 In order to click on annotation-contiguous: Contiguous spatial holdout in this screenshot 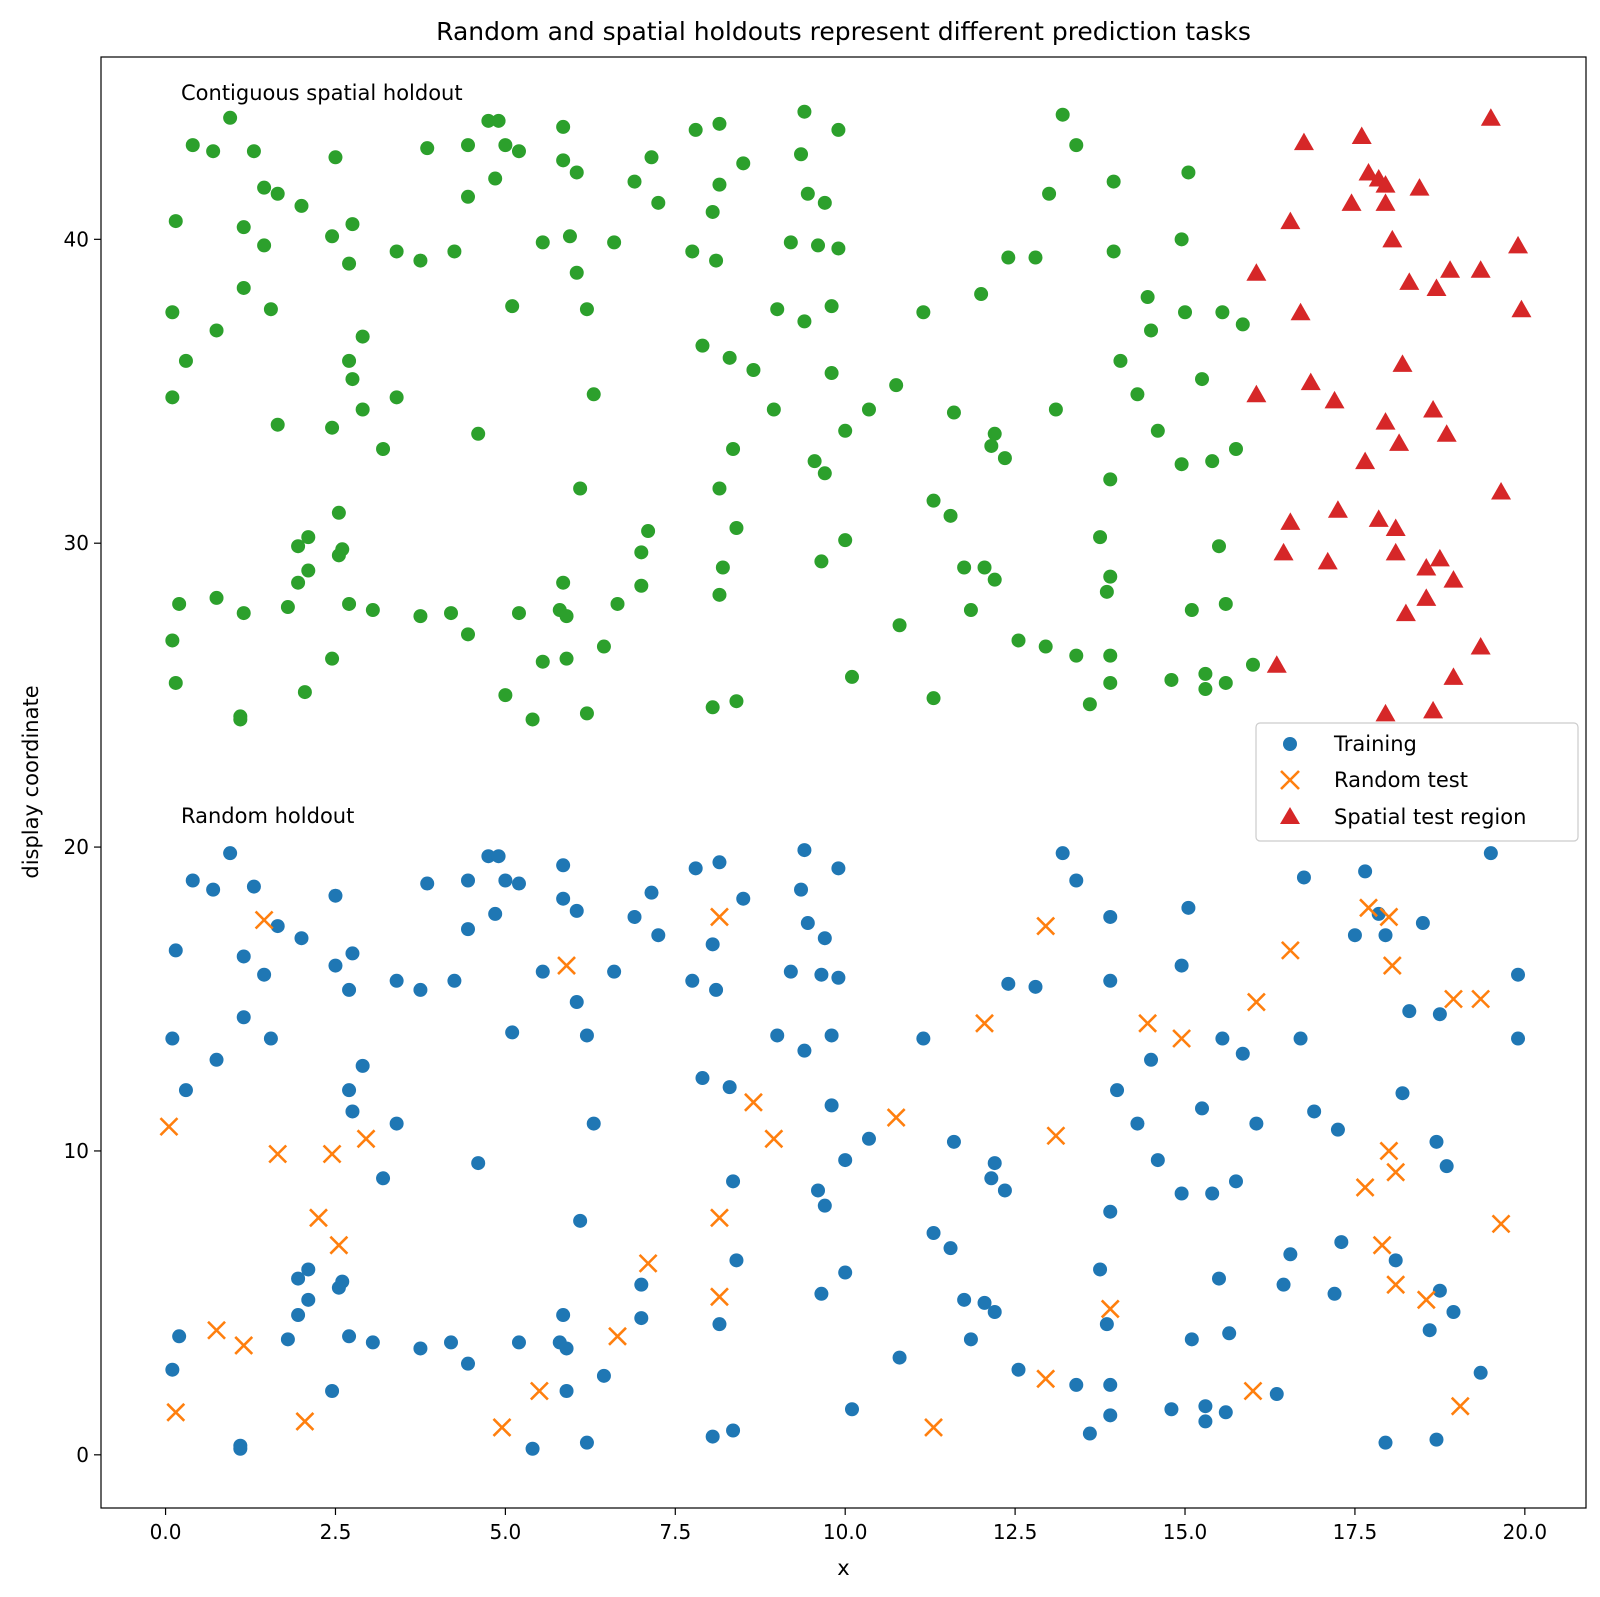, I will do `click(322, 93)`.